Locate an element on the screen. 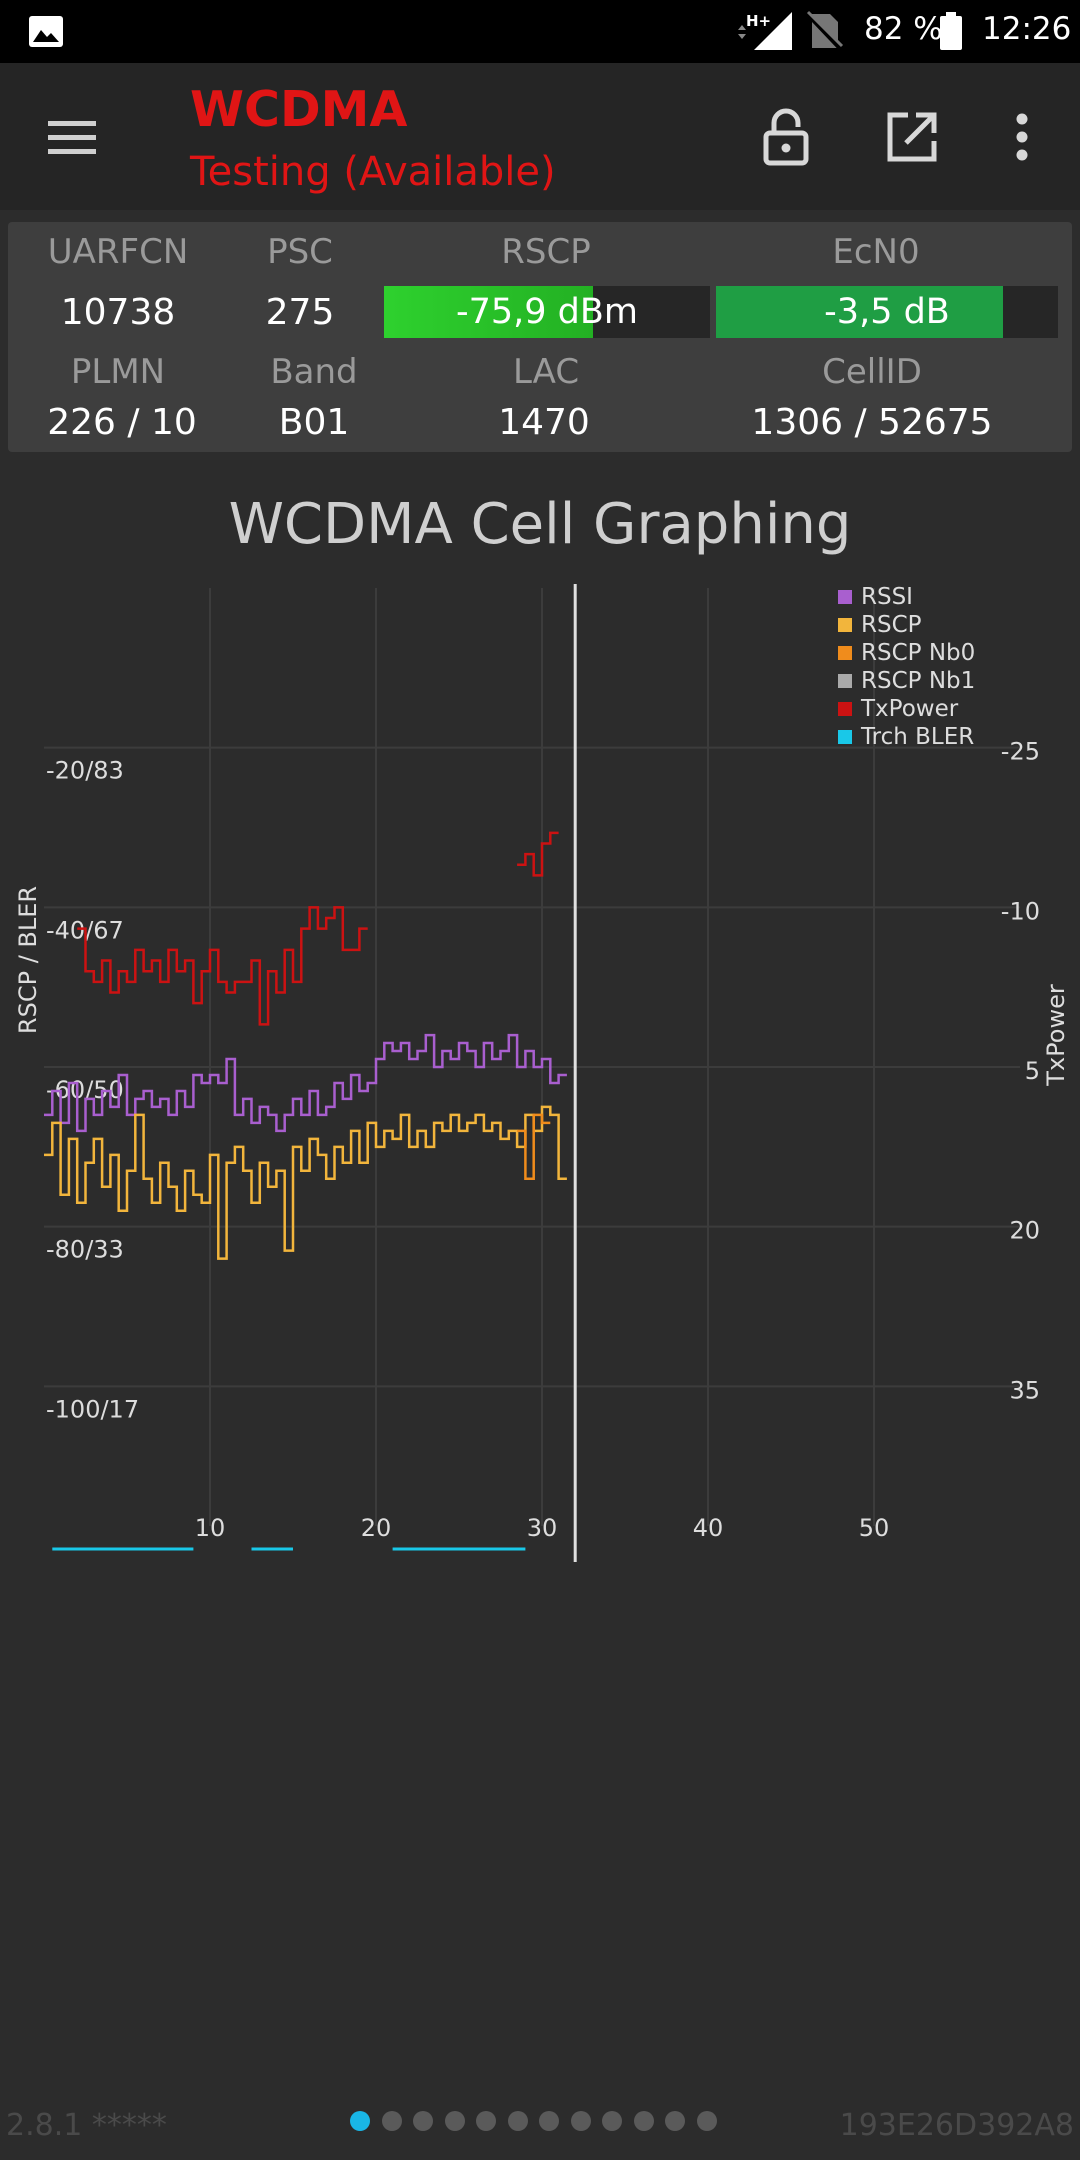  legend-label: RSCP Nb0 is located at coordinates (918, 653).